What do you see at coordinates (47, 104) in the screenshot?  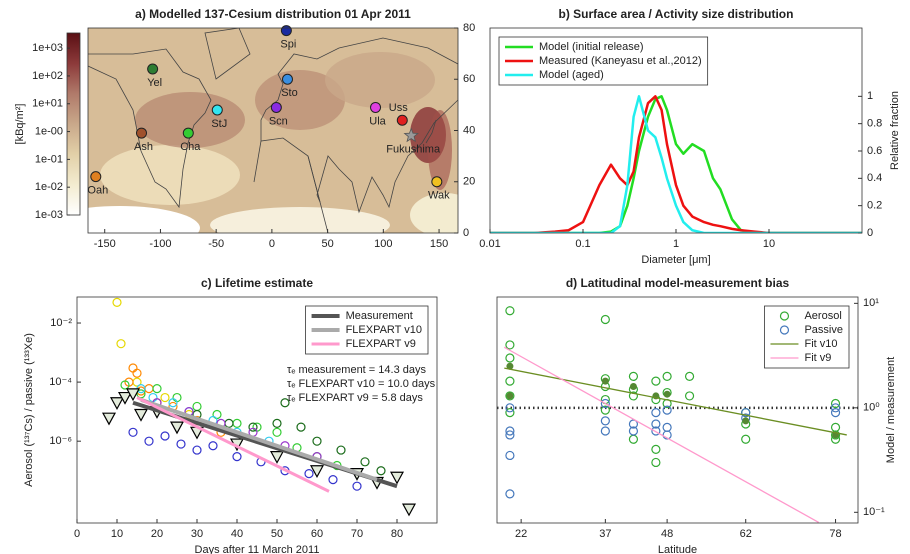 I see `colorbar-tick-label: 1e+01` at bounding box center [47, 104].